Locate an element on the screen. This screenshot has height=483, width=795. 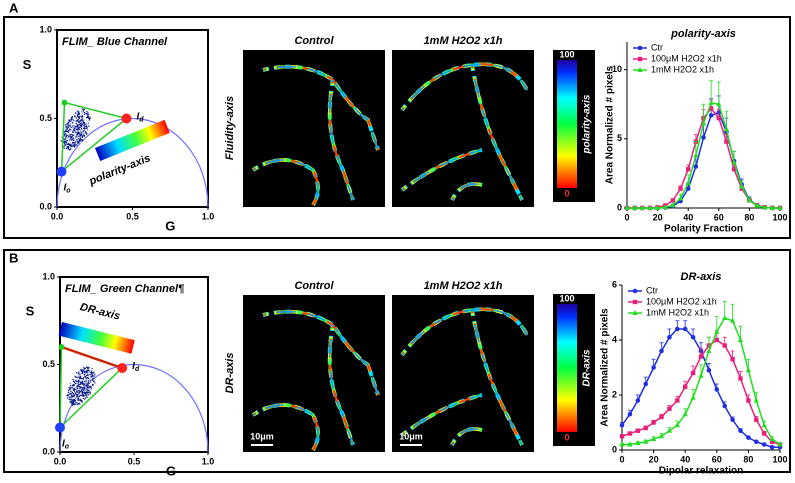
x-tick-label: 0.5 is located at coordinates (134, 461).